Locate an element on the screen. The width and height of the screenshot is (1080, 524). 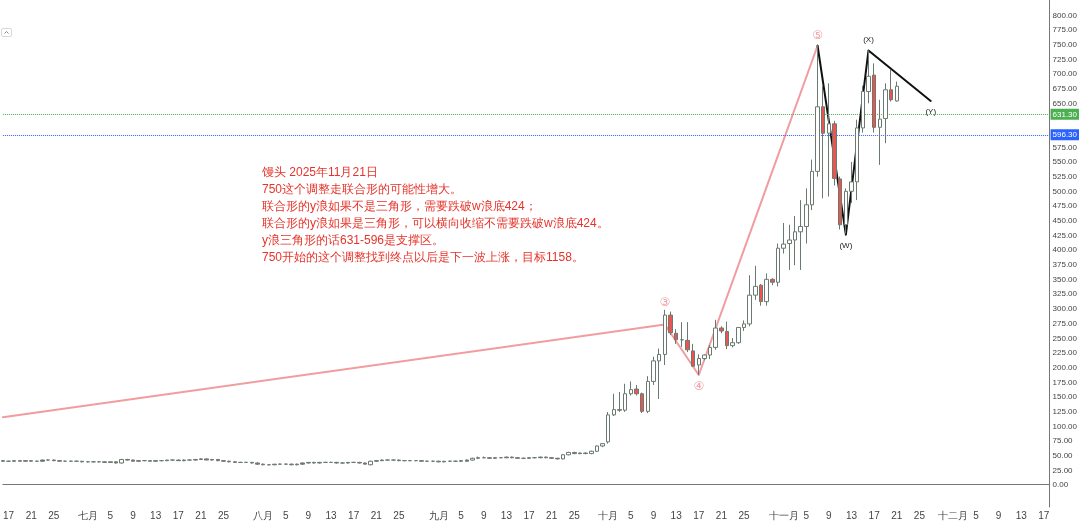
annotation: 750这个调整走联合形的可能性增大。 is located at coordinates (362, 189).